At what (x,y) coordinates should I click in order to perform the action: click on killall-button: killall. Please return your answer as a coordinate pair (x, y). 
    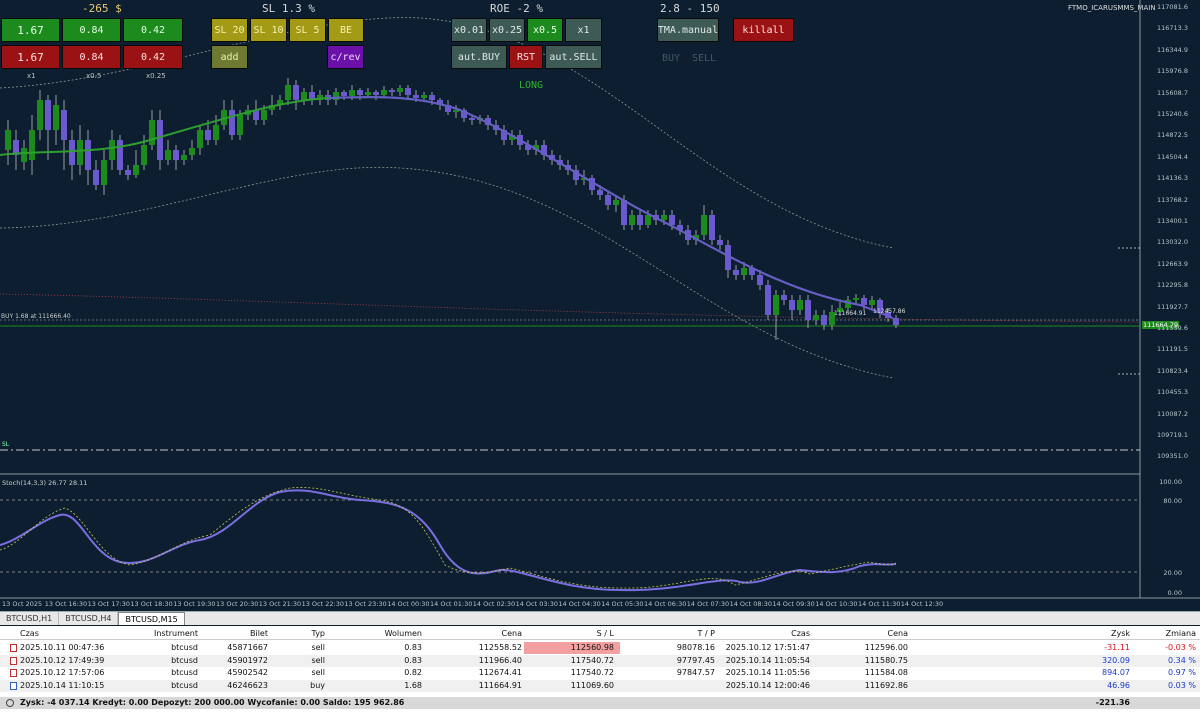
    Looking at the image, I should click on (763, 30).